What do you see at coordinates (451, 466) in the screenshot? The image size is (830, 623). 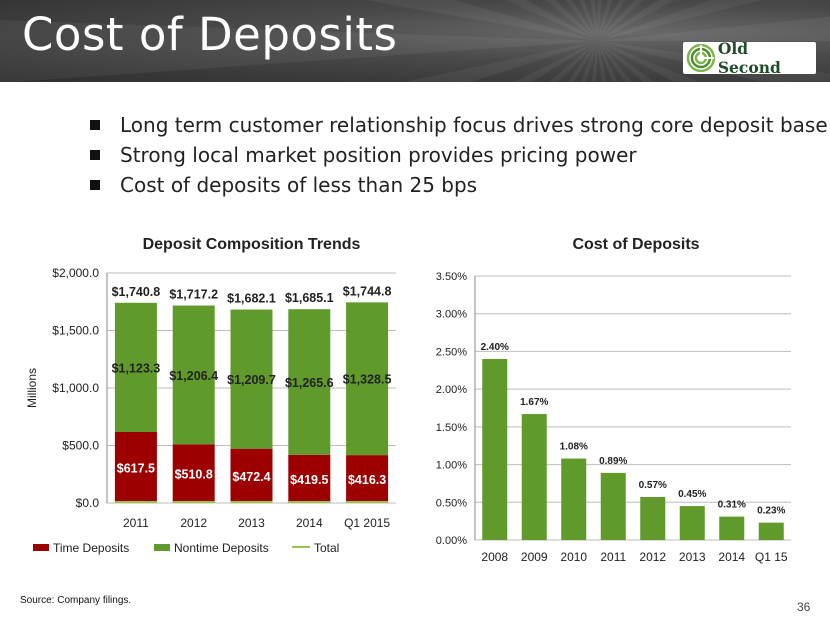 I see `y-tick-label: 1.00%` at bounding box center [451, 466].